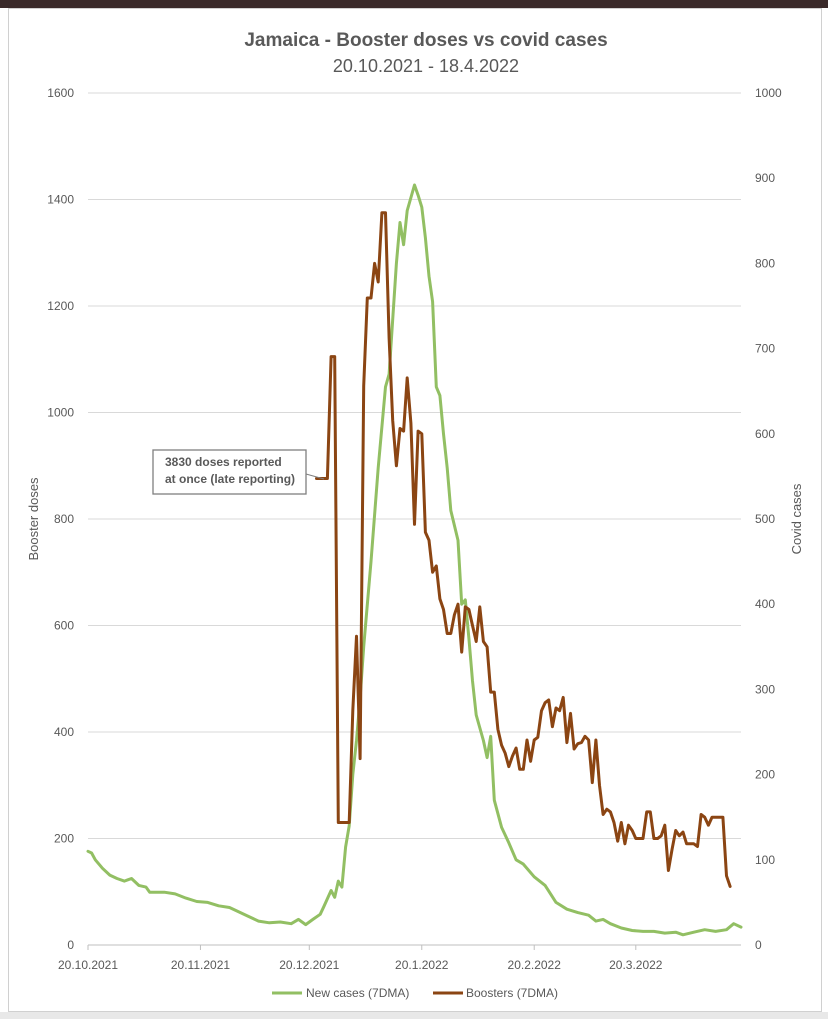 The height and width of the screenshot is (1019, 828). Describe the element at coordinates (425, 40) in the screenshot. I see `chart-title: Jamaica - Booster doses vs covid cases` at that location.